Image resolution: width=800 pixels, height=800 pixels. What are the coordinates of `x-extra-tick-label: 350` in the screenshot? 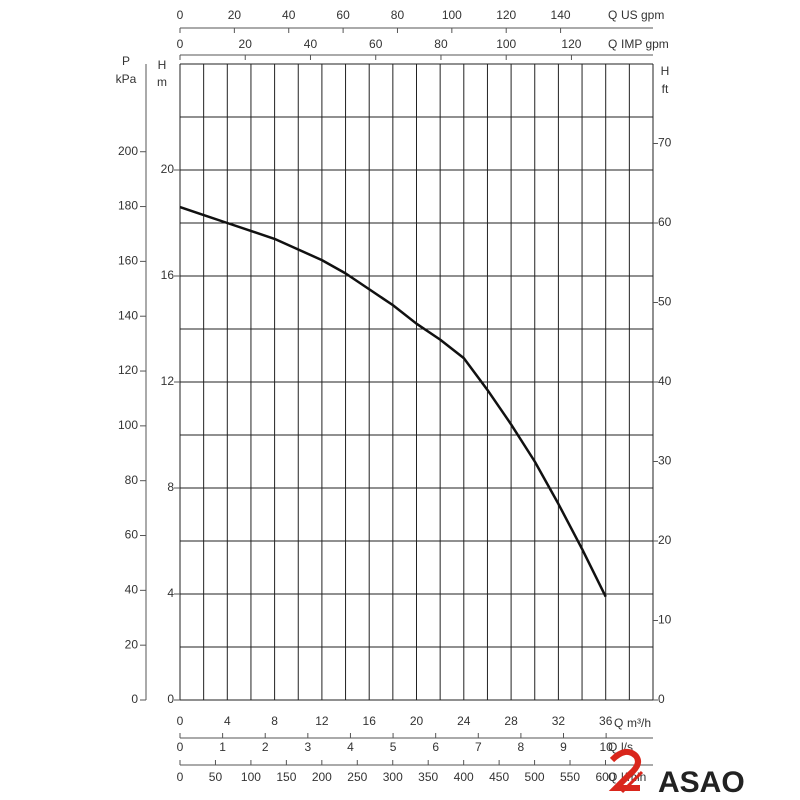 It's located at (428, 777).